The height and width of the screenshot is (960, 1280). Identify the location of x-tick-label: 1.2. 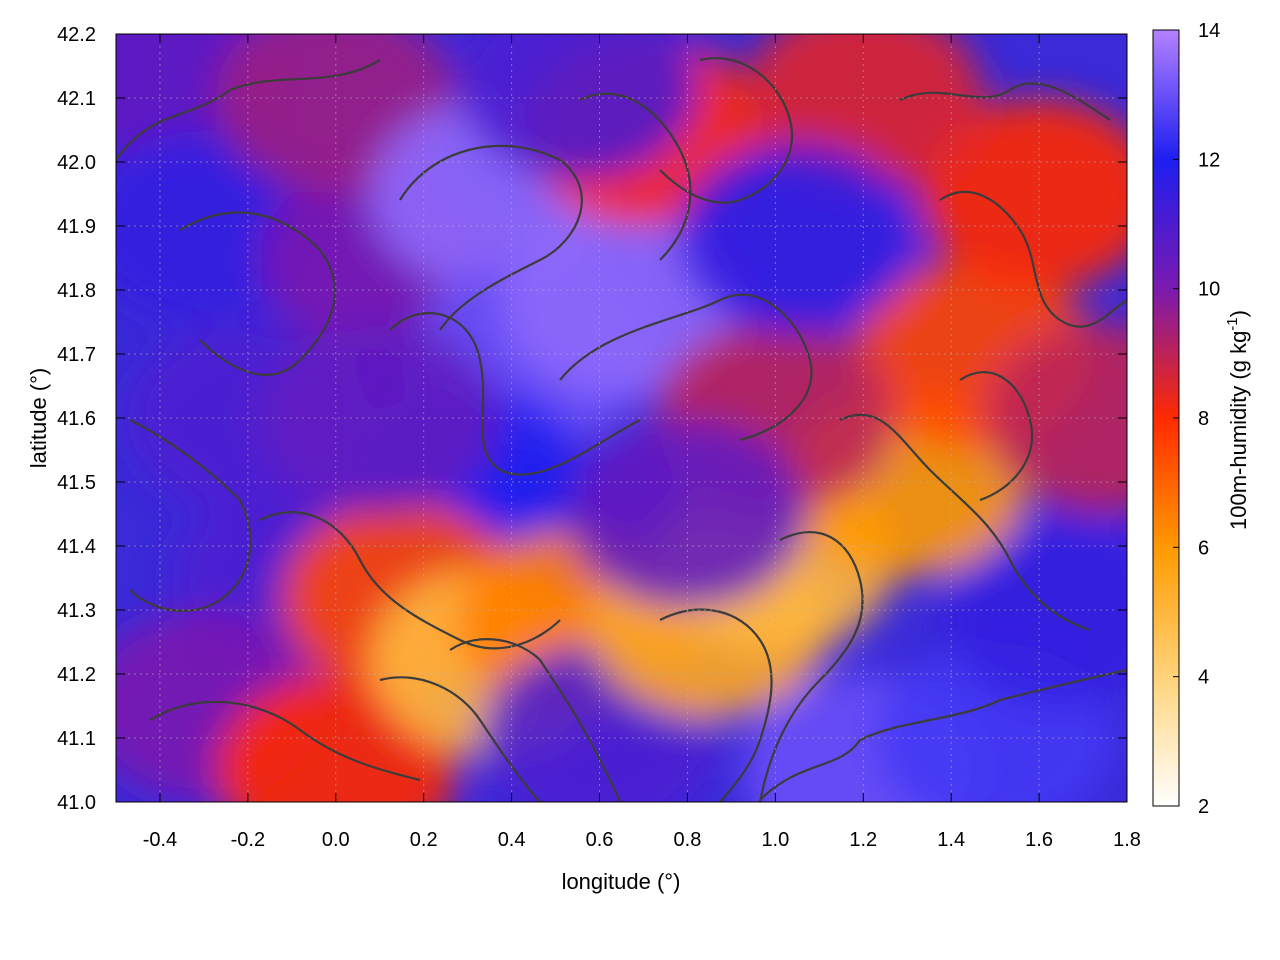
(863, 840).